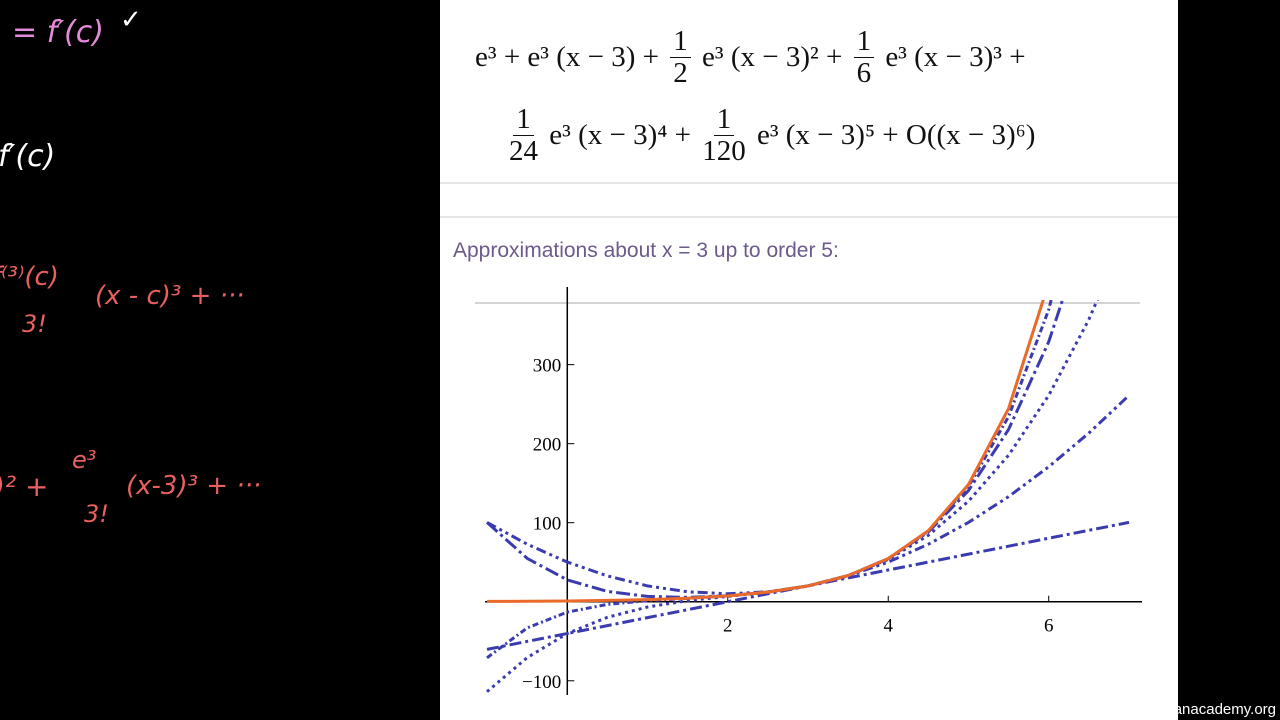  I want to click on y-tick-label: 300, so click(547, 366).